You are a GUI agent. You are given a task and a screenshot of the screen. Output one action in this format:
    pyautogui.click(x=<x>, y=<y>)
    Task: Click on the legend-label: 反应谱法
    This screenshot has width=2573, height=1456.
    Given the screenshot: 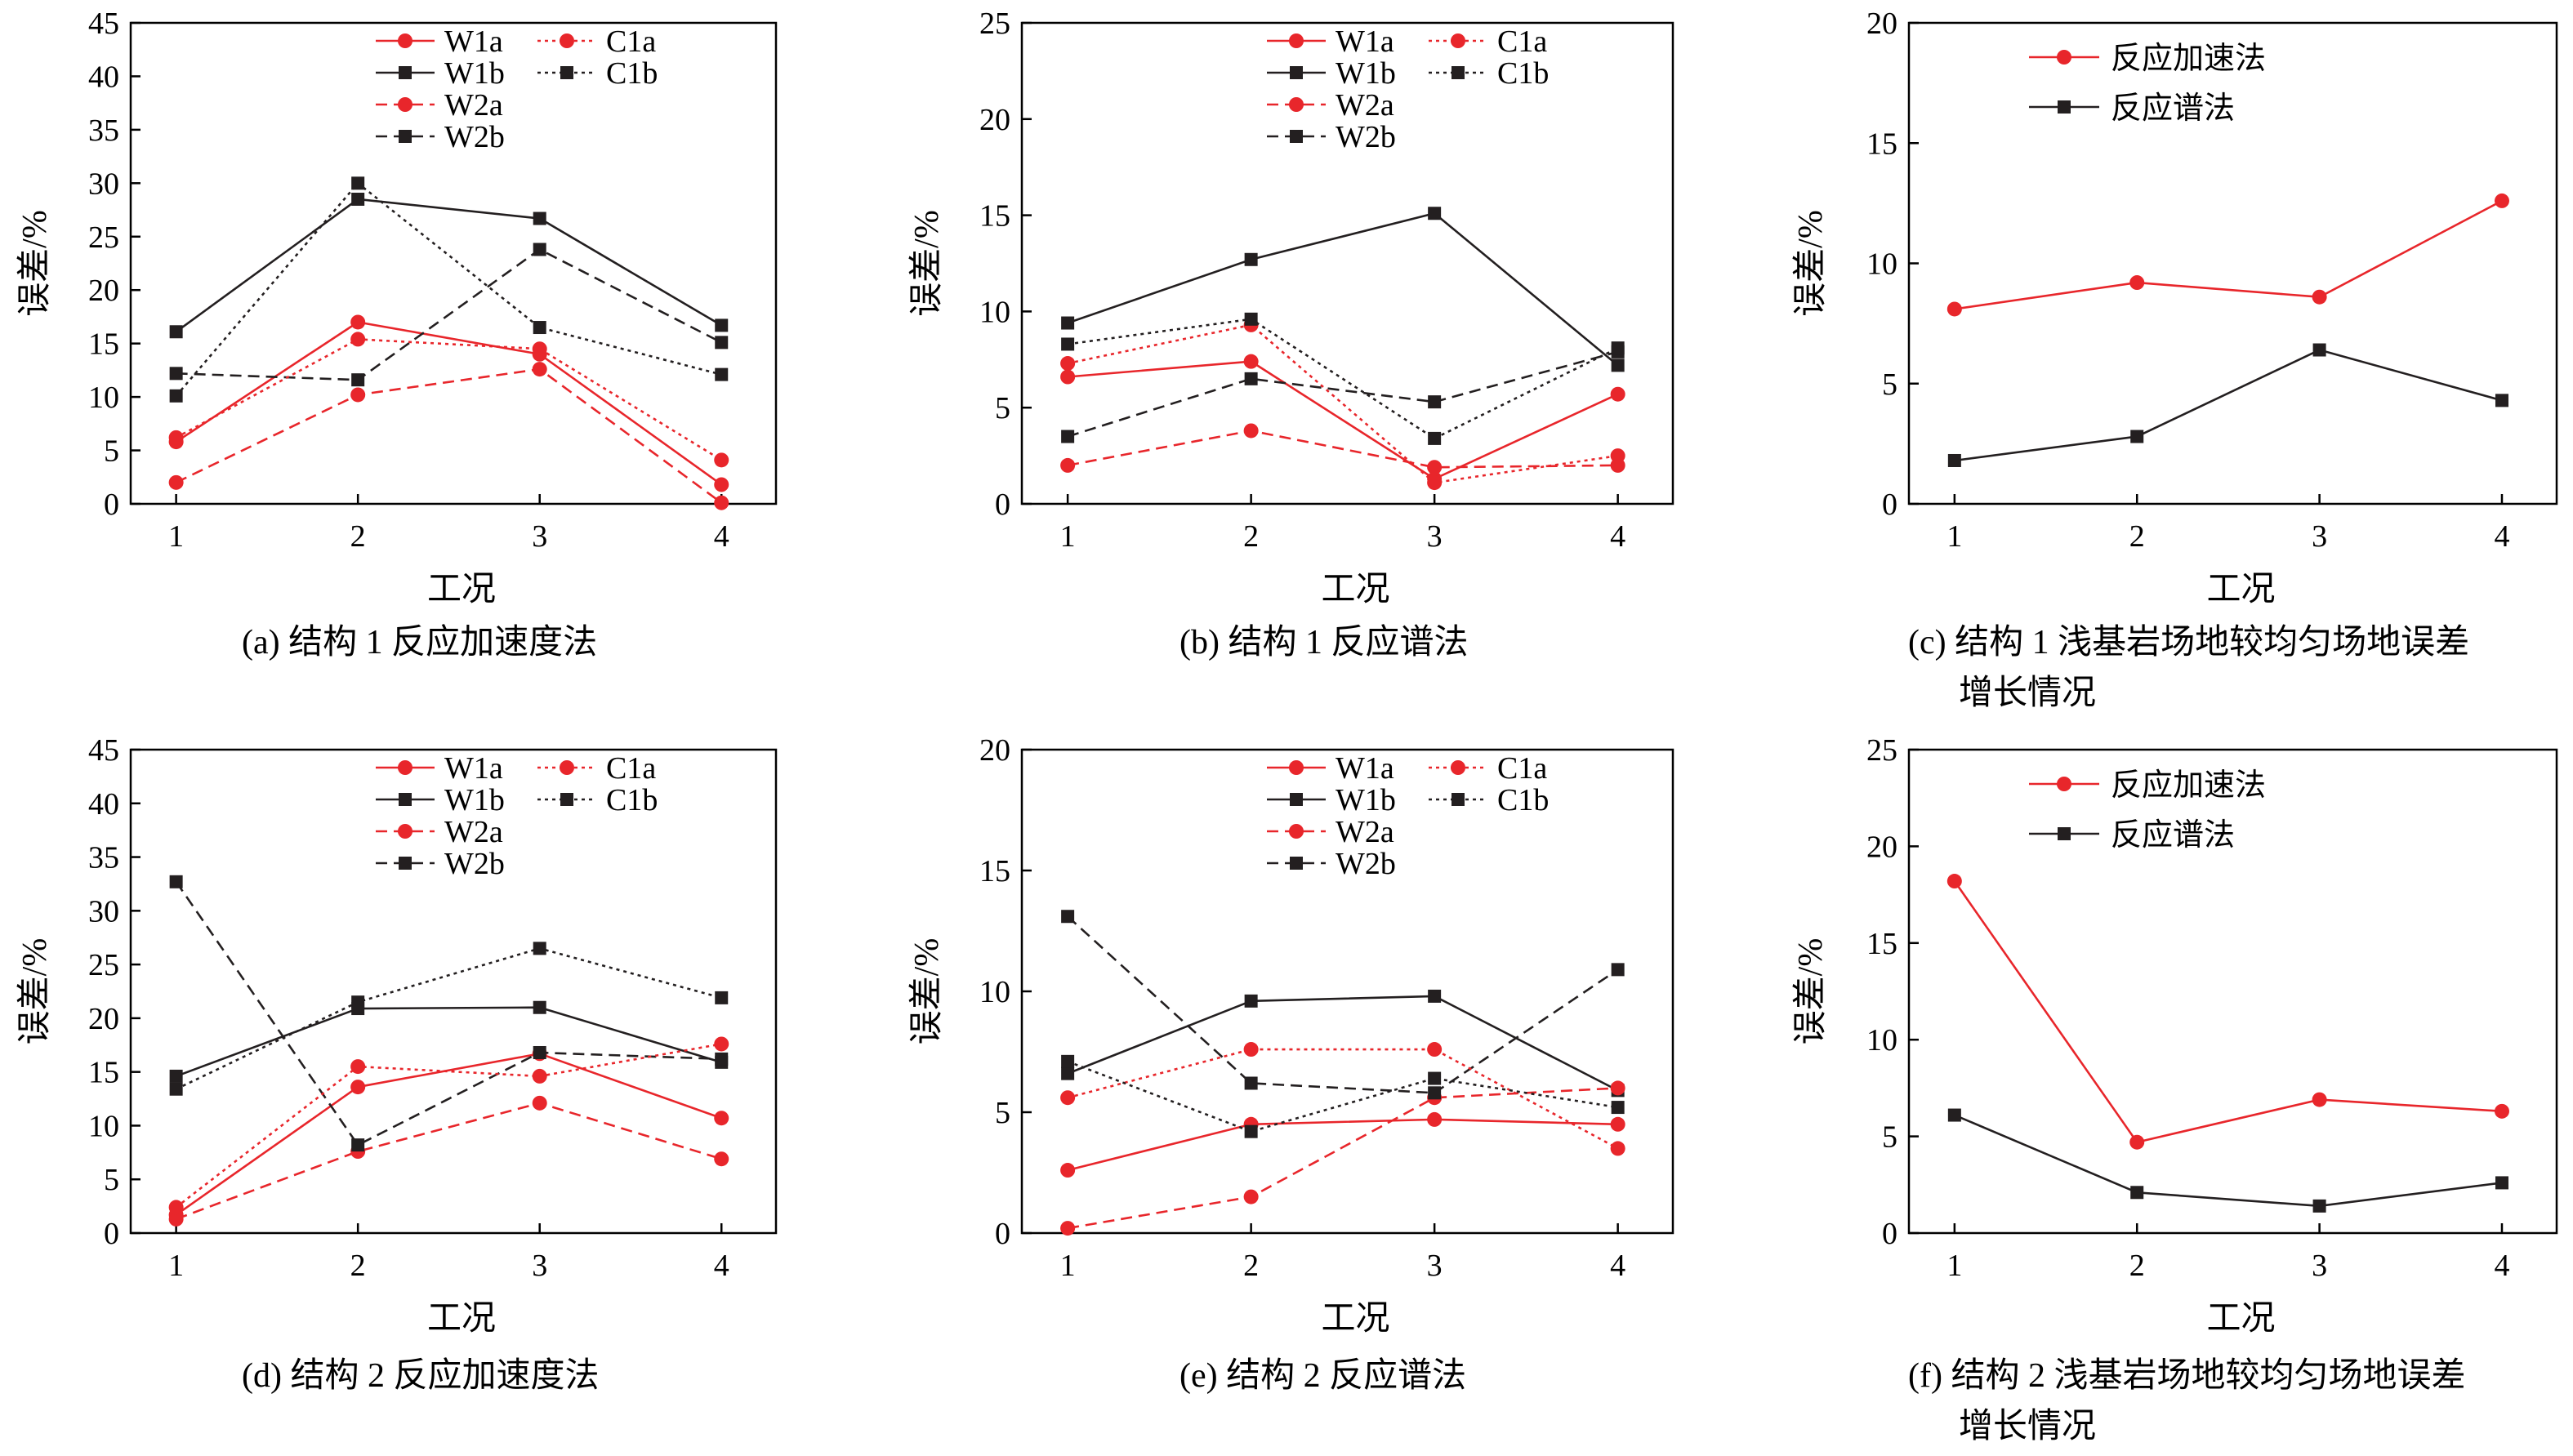 What is the action you would take?
    pyautogui.click(x=2173, y=109)
    